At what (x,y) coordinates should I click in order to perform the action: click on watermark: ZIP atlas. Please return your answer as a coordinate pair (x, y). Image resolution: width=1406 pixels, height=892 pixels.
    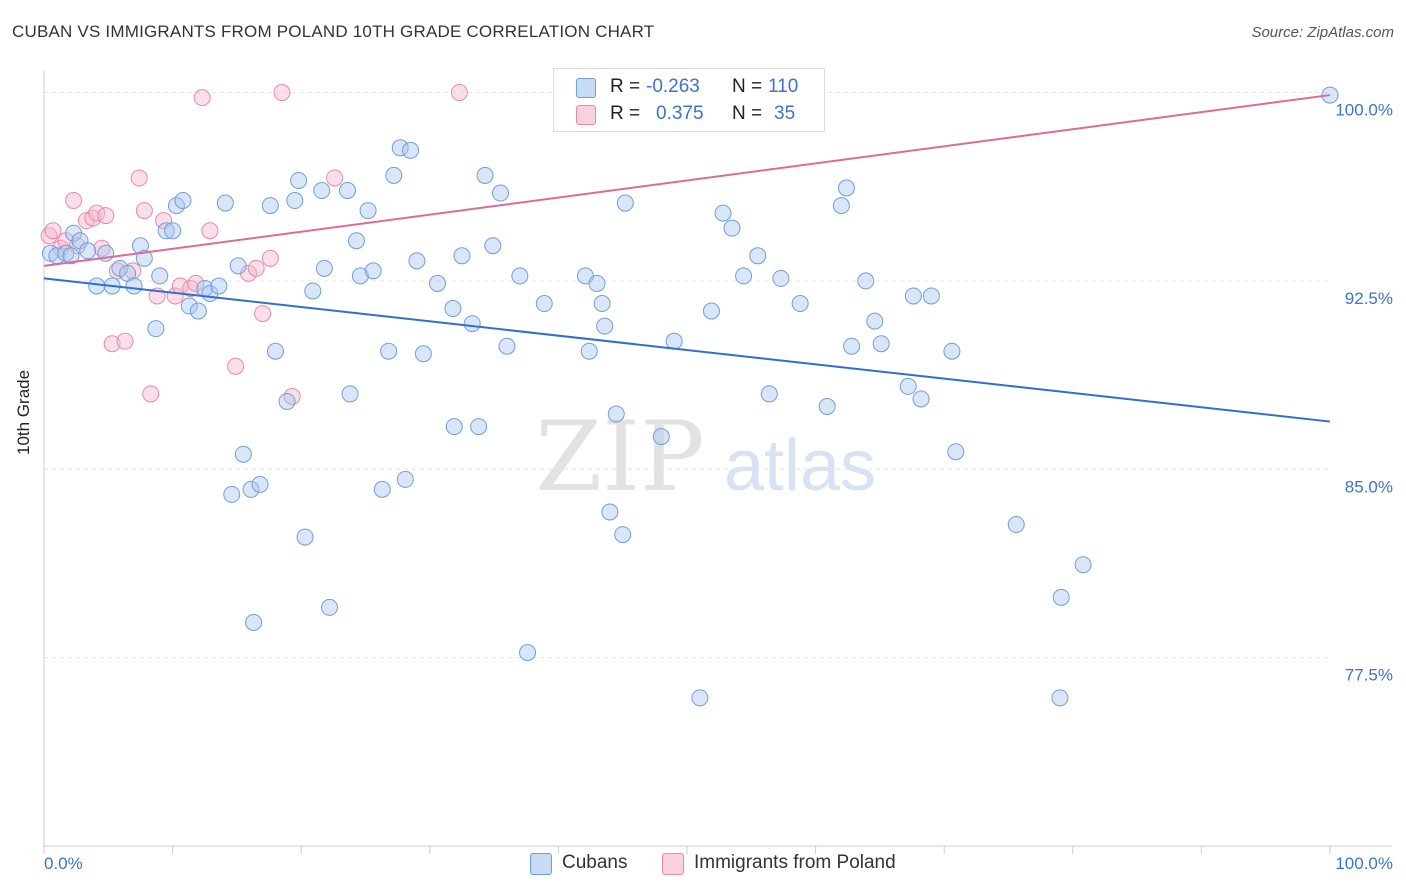
    Looking at the image, I should click on (705, 457).